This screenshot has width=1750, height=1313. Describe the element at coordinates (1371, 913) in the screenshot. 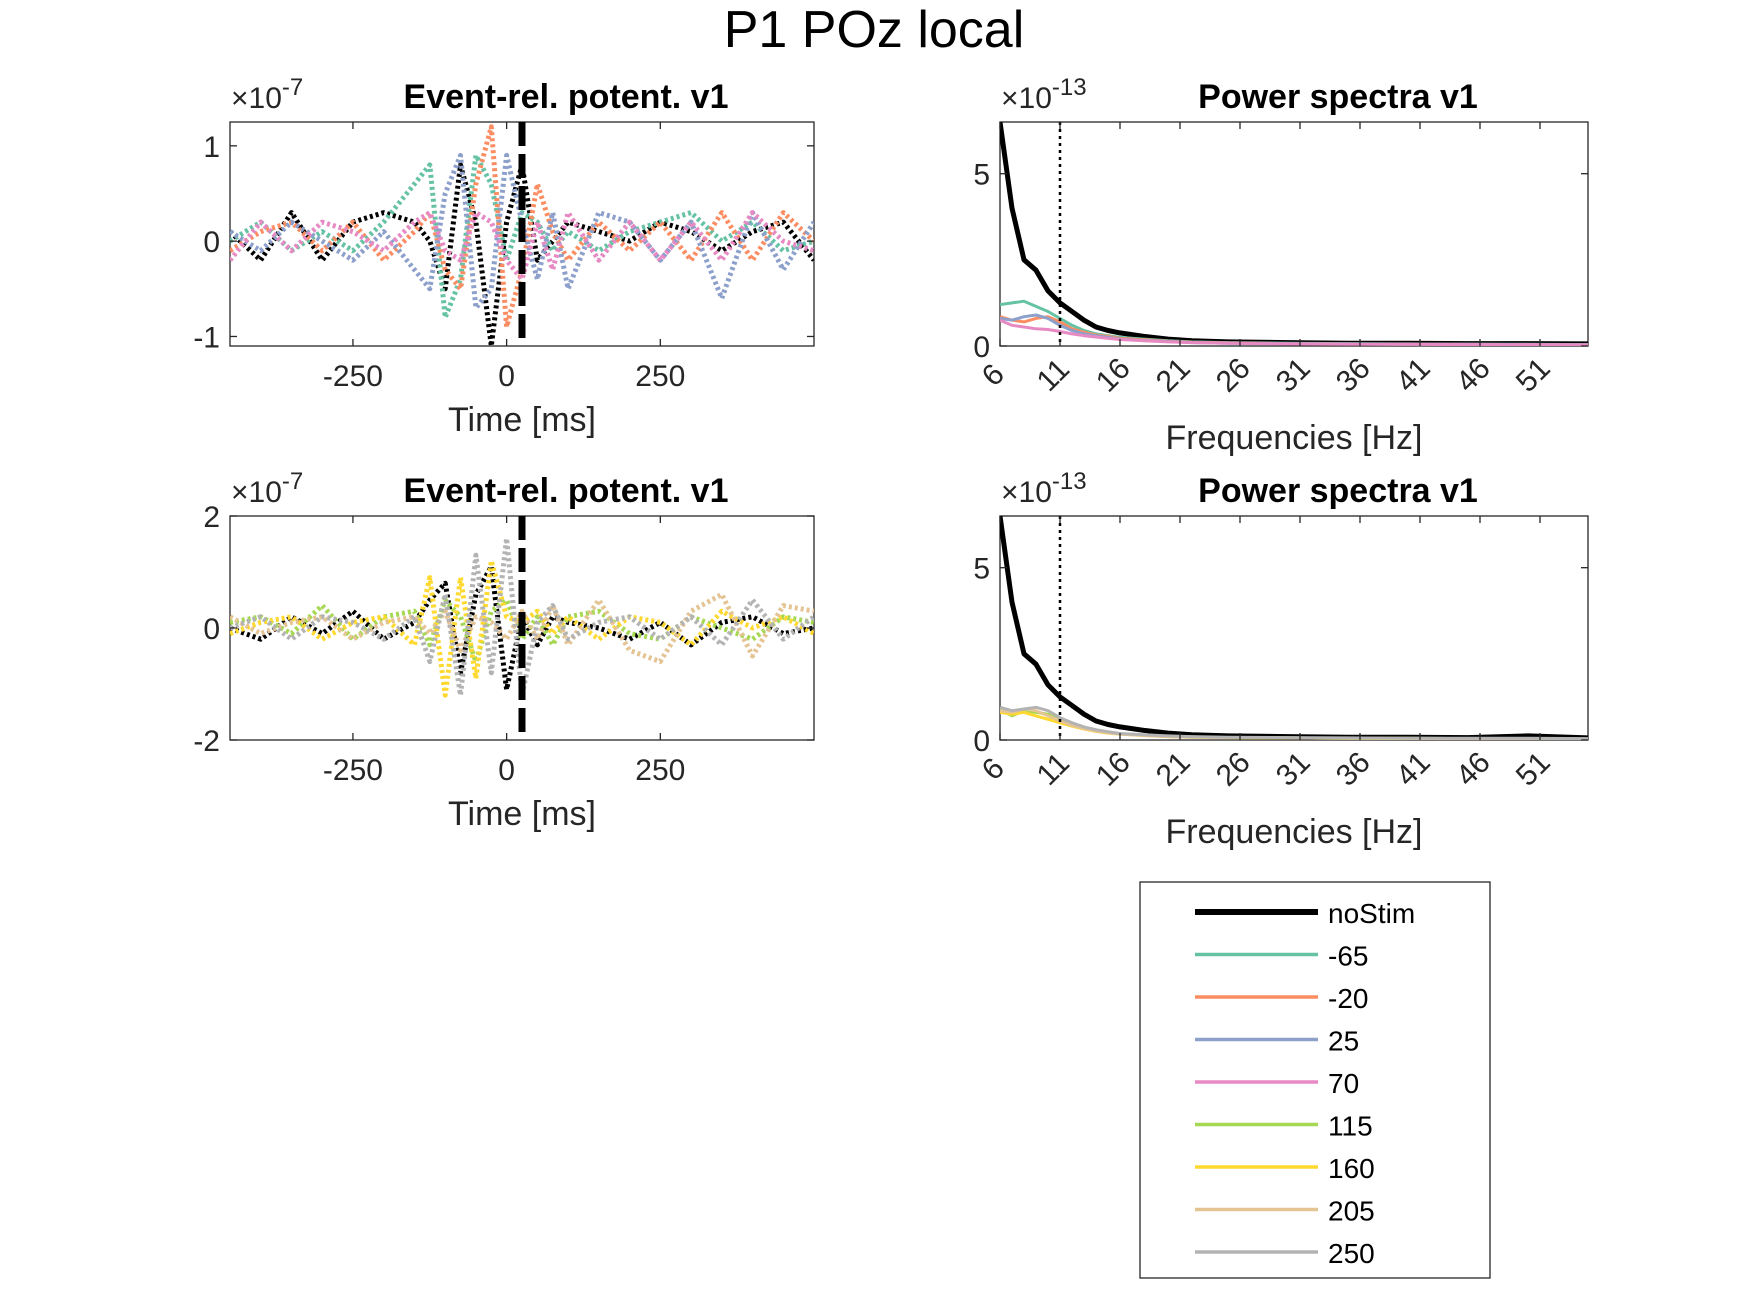

I see `legend-label-noStim: noStim` at that location.